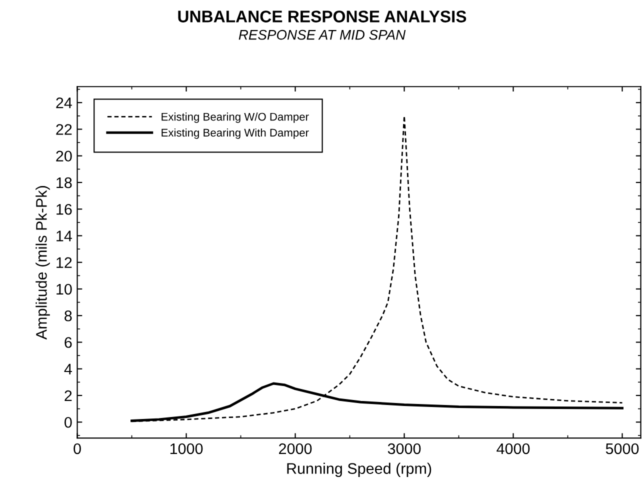  What do you see at coordinates (186, 448) in the screenshot?
I see `x-tick-label: 1000` at bounding box center [186, 448].